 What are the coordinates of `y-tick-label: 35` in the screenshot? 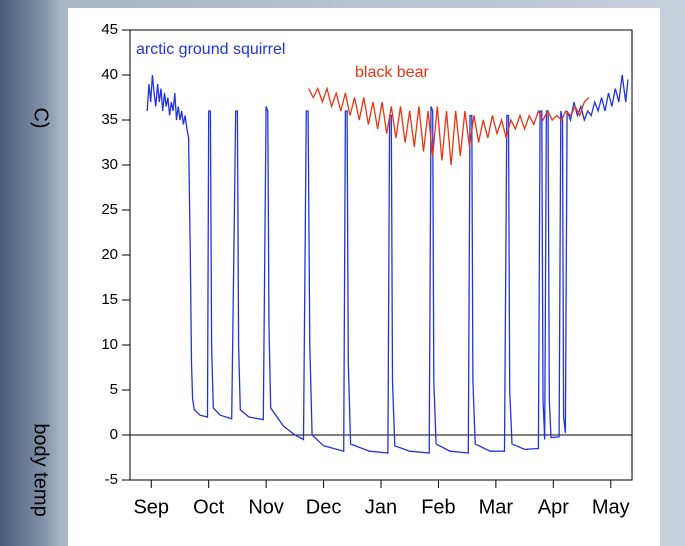 It's located at (109, 119).